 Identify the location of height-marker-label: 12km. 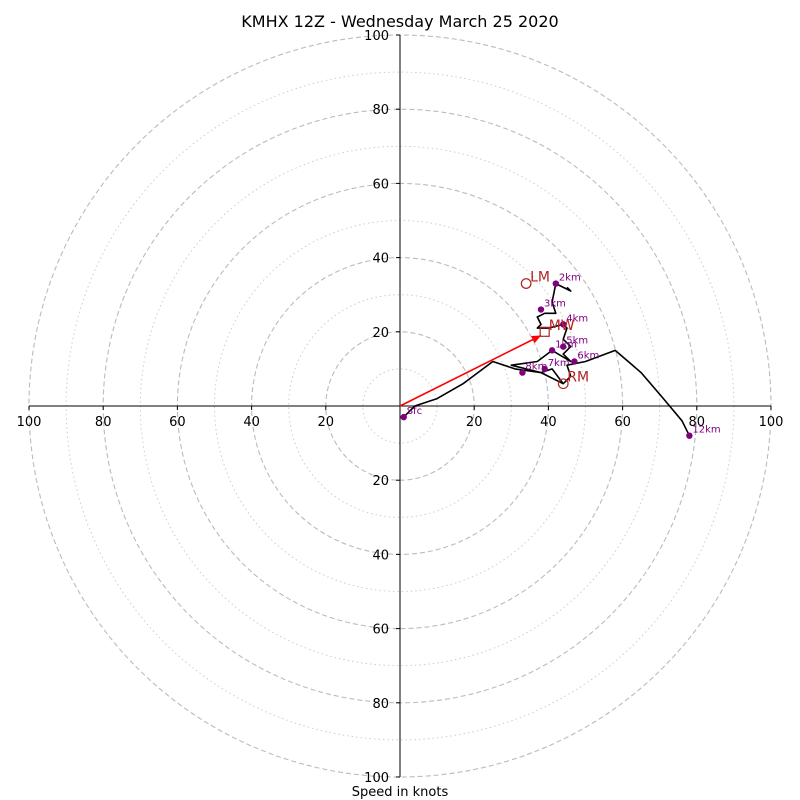
(706, 430).